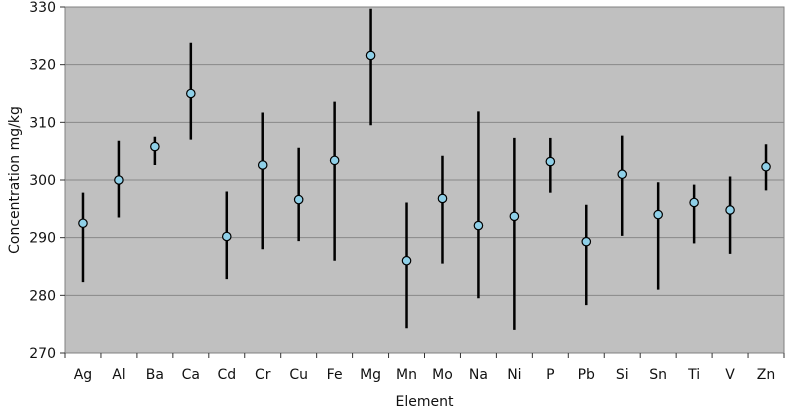 Image resolution: width=790 pixels, height=413 pixels. Describe the element at coordinates (586, 375) in the screenshot. I see `x-tick-label-pb: Pb` at that location.